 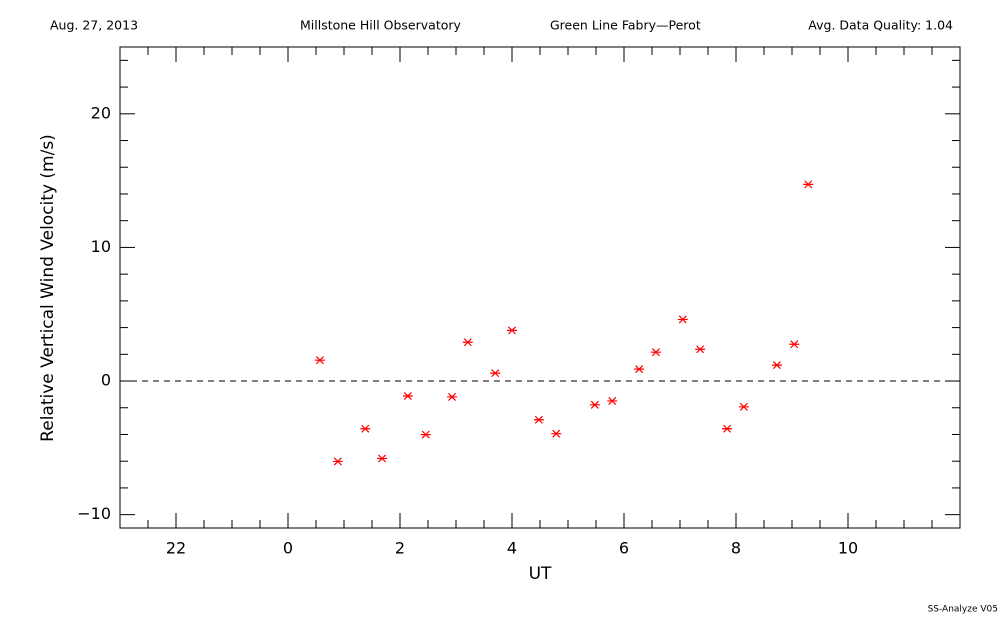 What do you see at coordinates (94, 513) in the screenshot?
I see `y-tick-label: −10` at bounding box center [94, 513].